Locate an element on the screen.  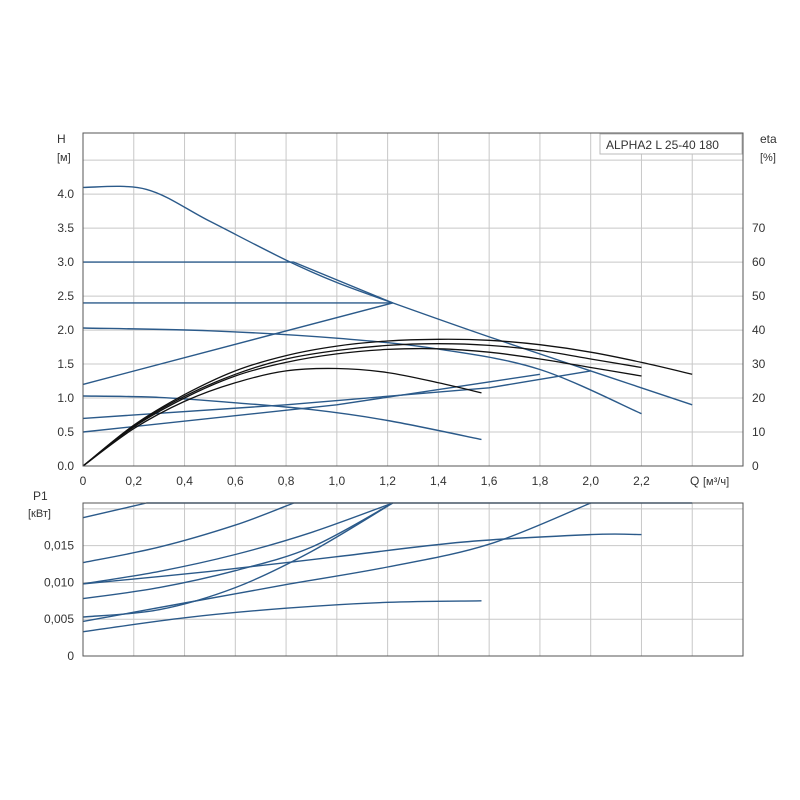
y2-tick-label: 0 is located at coordinates (755, 466).